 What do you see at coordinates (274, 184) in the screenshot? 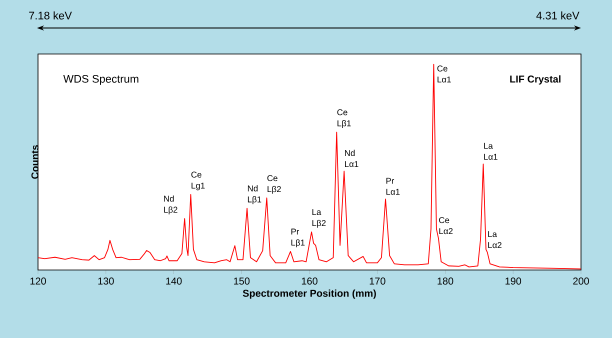
I see `annotation: Ce Lβ2` at bounding box center [274, 184].